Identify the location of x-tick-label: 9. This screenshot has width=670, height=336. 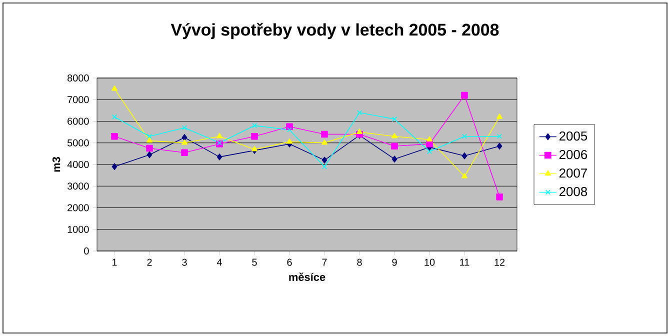
(394, 262).